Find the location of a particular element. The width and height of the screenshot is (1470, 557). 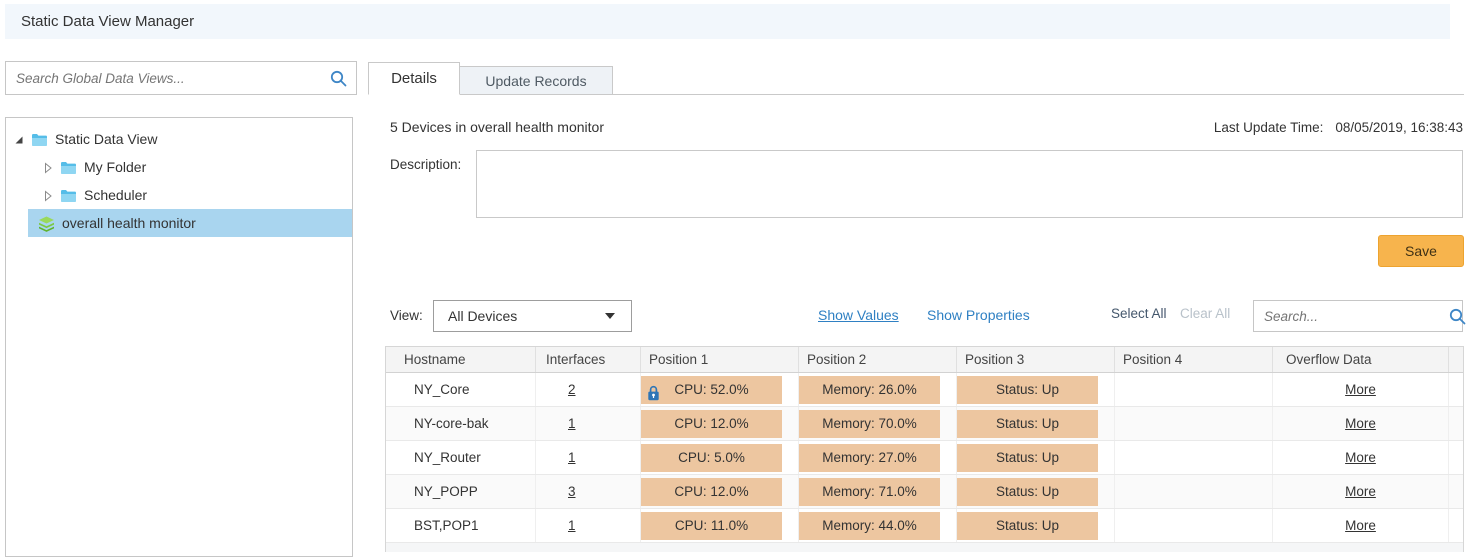

position2-text: Memory: 26.0% is located at coordinates (869, 389).